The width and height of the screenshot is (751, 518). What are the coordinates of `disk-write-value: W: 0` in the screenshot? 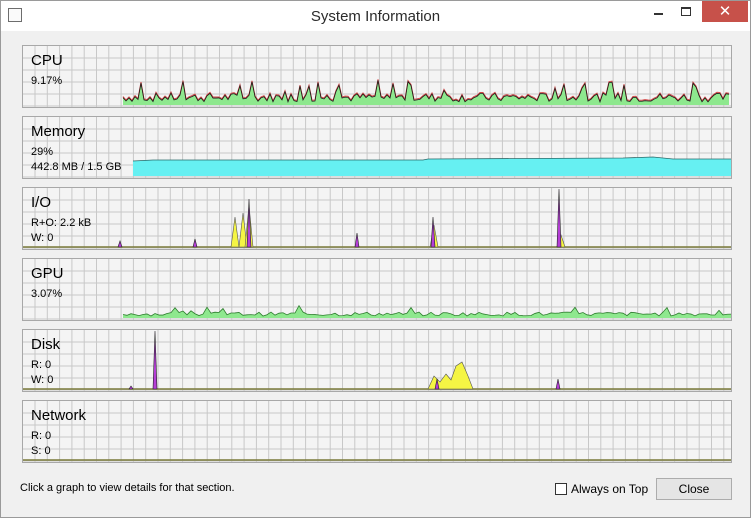 It's located at (42, 380).